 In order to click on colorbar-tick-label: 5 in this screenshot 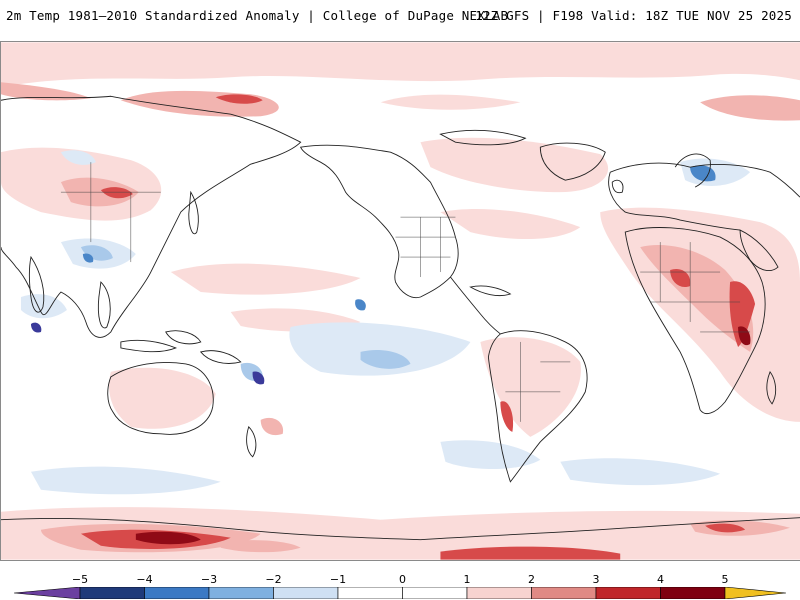, I will do `click(725, 579)`.